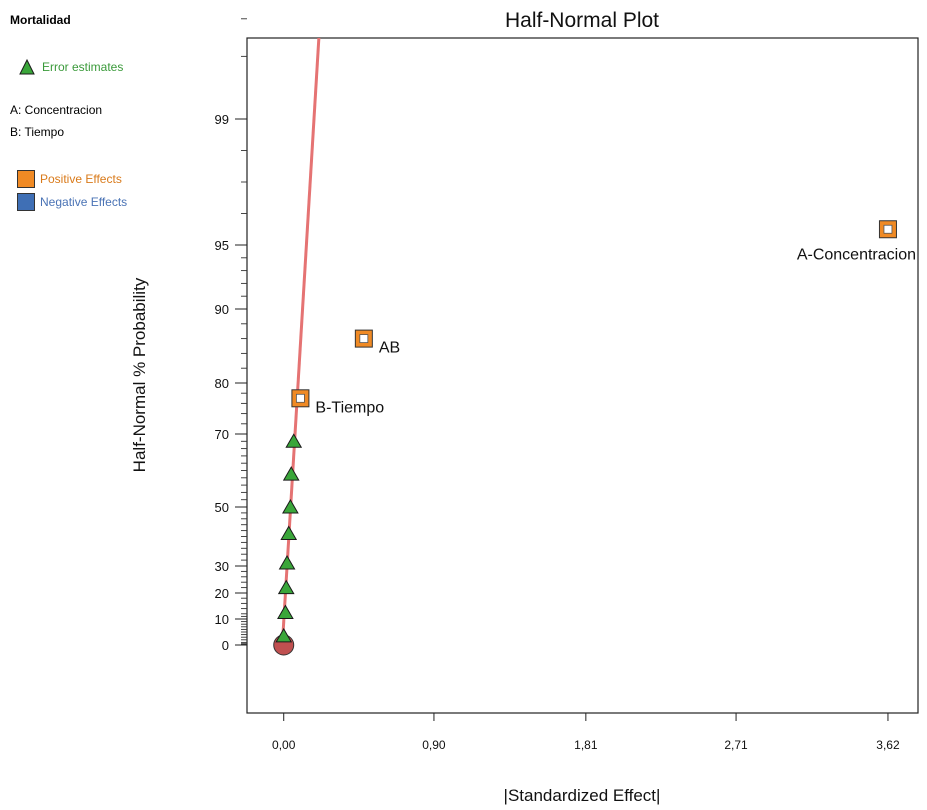 This screenshot has height=810, width=927. I want to click on y-tick-label: 70, so click(222, 434).